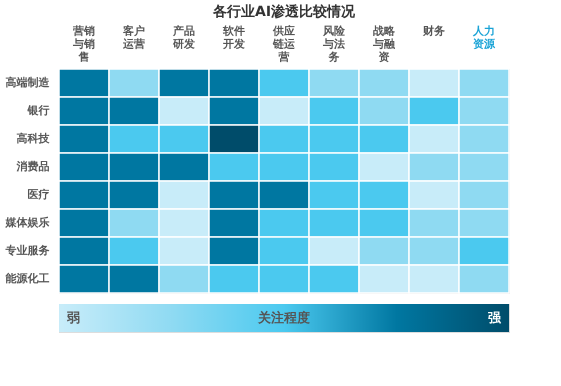 The image size is (561, 386). Describe the element at coordinates (495, 318) in the screenshot. I see `color-bar-label: 强` at that location.